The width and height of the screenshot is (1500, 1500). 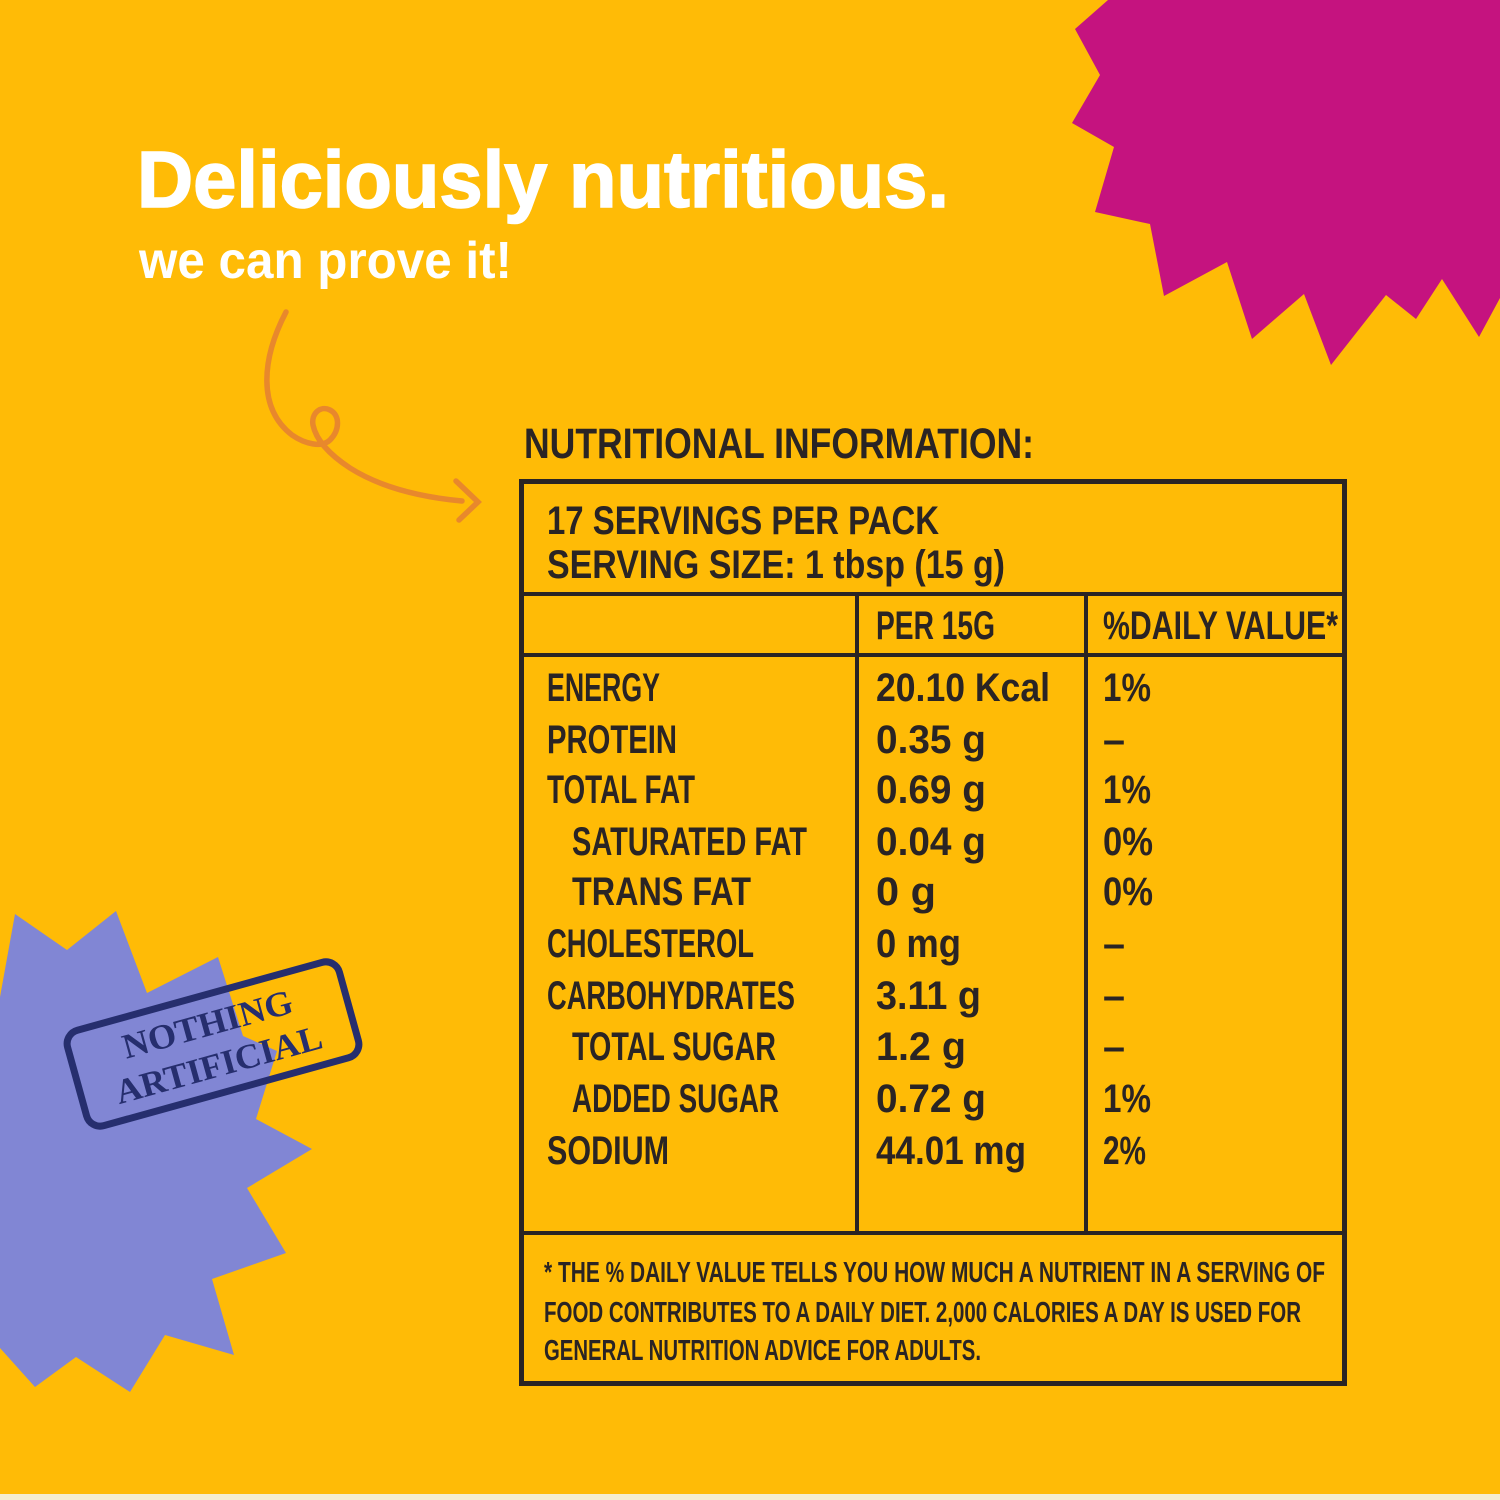 I want to click on svg-text: ENERGY, so click(x=603, y=688).